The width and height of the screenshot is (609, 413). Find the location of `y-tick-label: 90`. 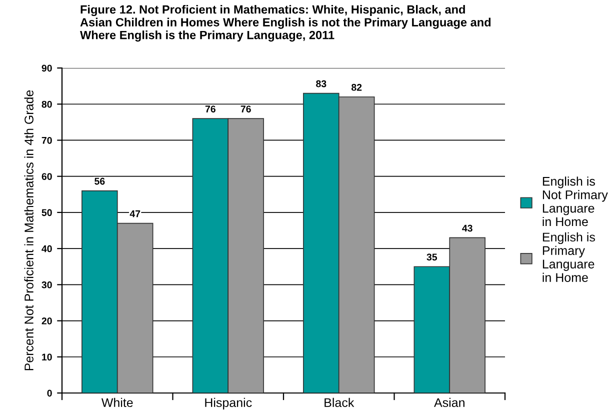

y-tick-label: 90 is located at coordinates (47, 68).